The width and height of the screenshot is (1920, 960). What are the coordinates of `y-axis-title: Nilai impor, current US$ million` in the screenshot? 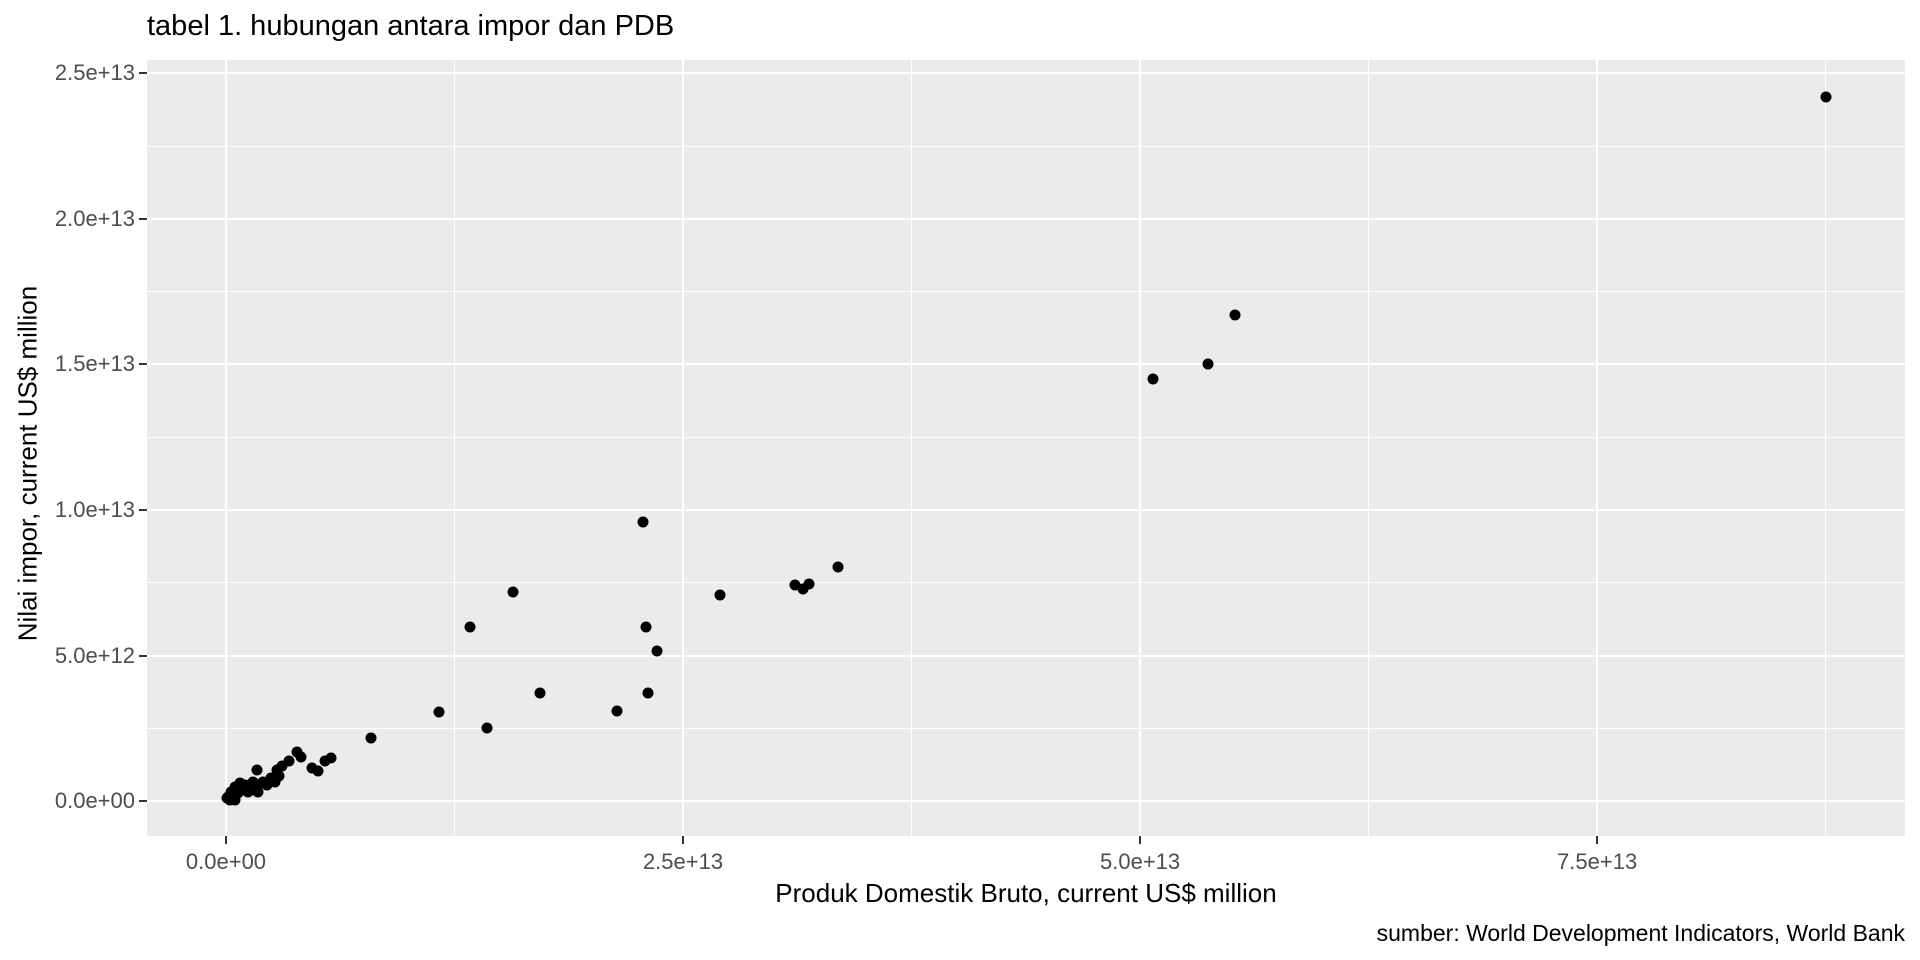 It's located at (27, 463).